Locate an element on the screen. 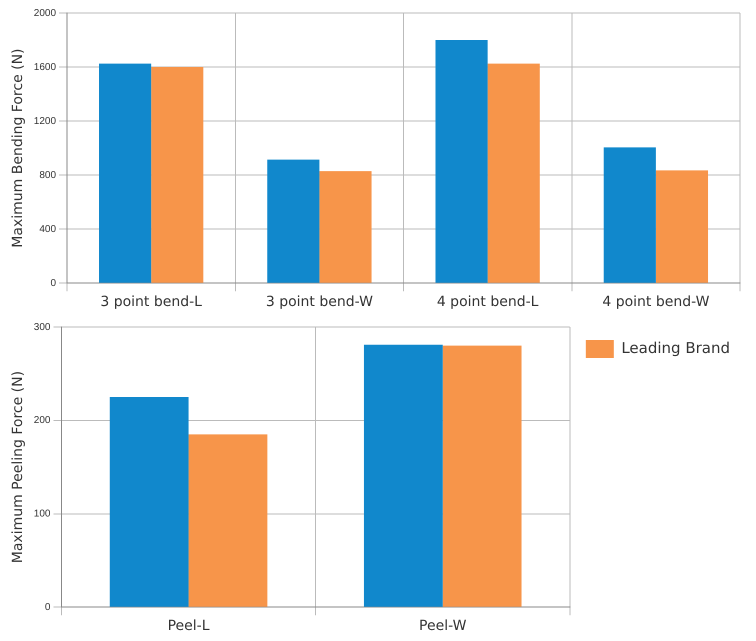  x-tick-label: Peel-W is located at coordinates (443, 626).